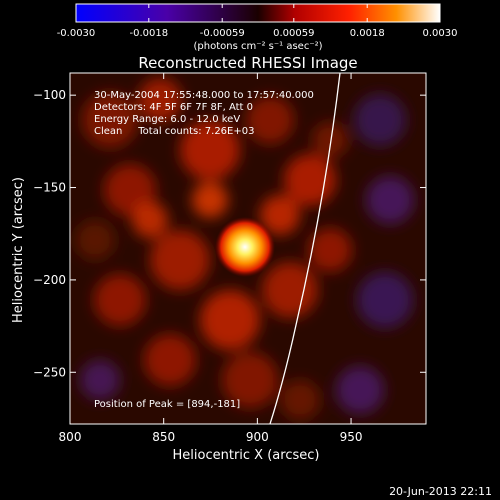 This screenshot has height=500, width=500. I want to click on colorbar-tick-label: 0.0018, so click(367, 33).